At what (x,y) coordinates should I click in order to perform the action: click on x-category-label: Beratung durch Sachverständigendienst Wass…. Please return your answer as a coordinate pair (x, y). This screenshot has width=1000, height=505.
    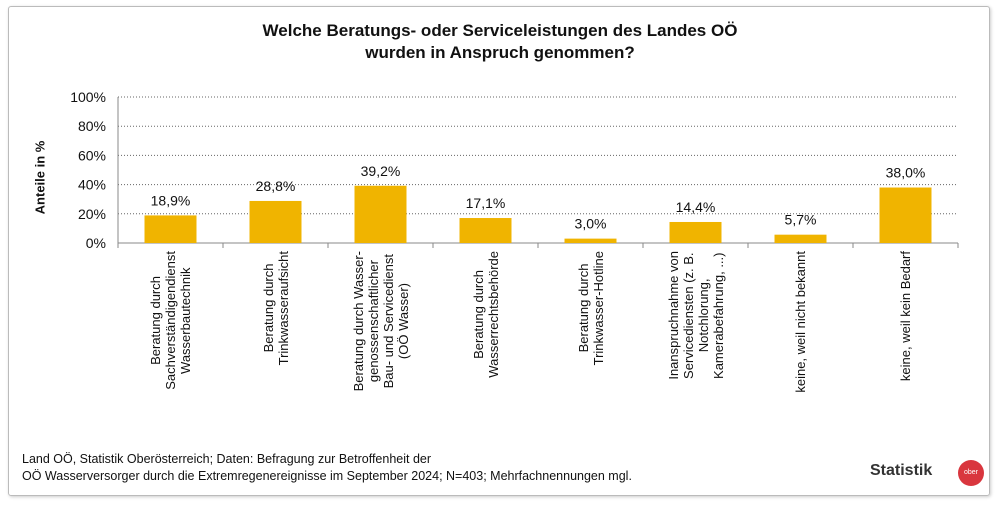
    Looking at the image, I should click on (170, 320).